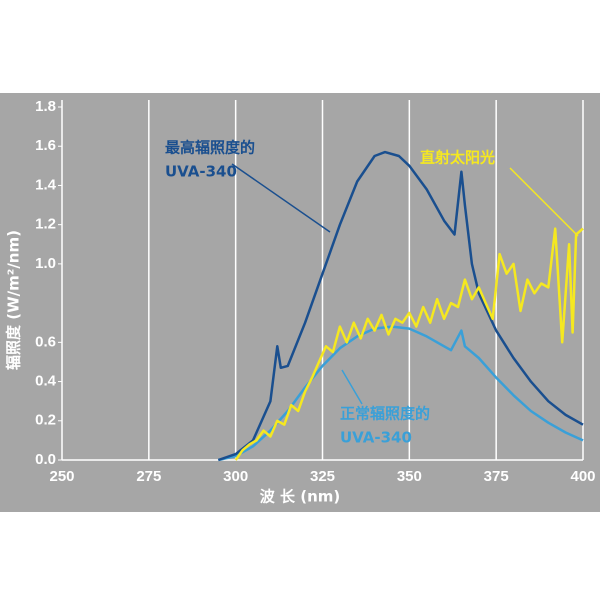 Image resolution: width=600 pixels, height=600 pixels. Describe the element at coordinates (46, 184) in the screenshot. I see `y-tick-label: 1.4` at that location.